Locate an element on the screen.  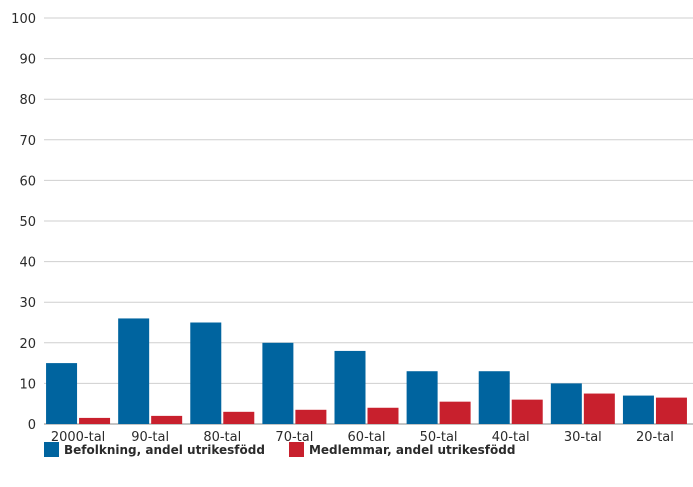
y-tick-label: 80 is located at coordinates (27, 100).